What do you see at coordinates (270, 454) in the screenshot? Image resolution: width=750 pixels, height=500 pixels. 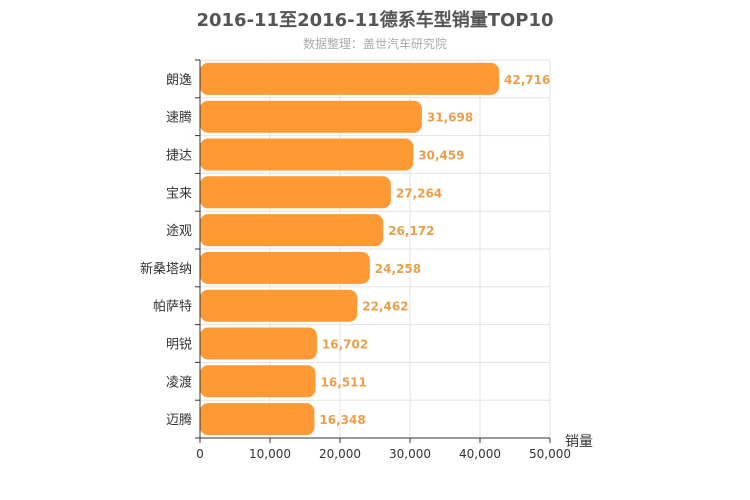 I see `x-tick-label-1: 10,000` at bounding box center [270, 454].